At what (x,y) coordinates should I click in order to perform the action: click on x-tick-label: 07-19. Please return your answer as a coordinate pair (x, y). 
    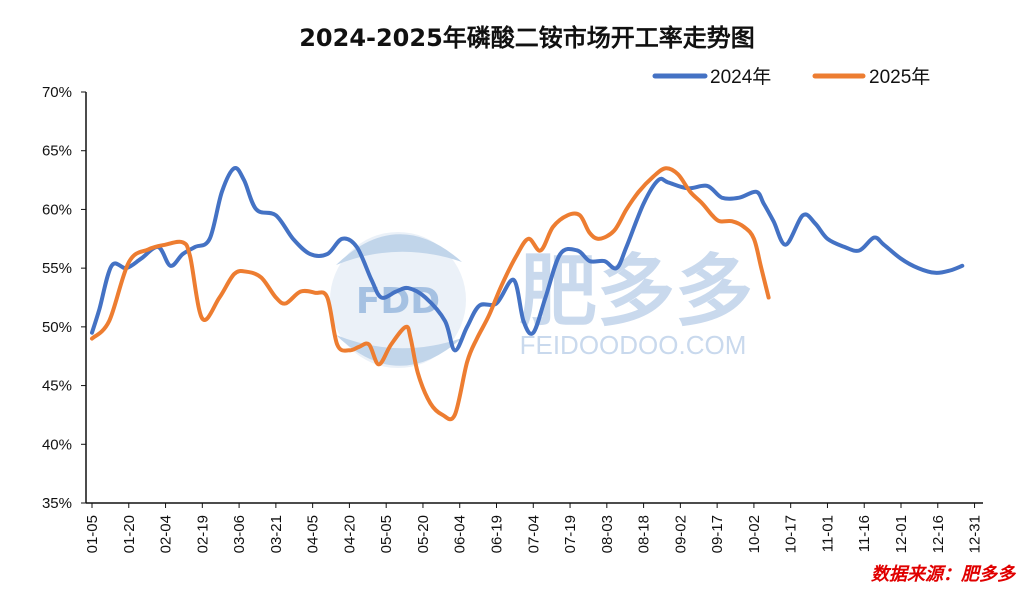
    Looking at the image, I should click on (570, 534).